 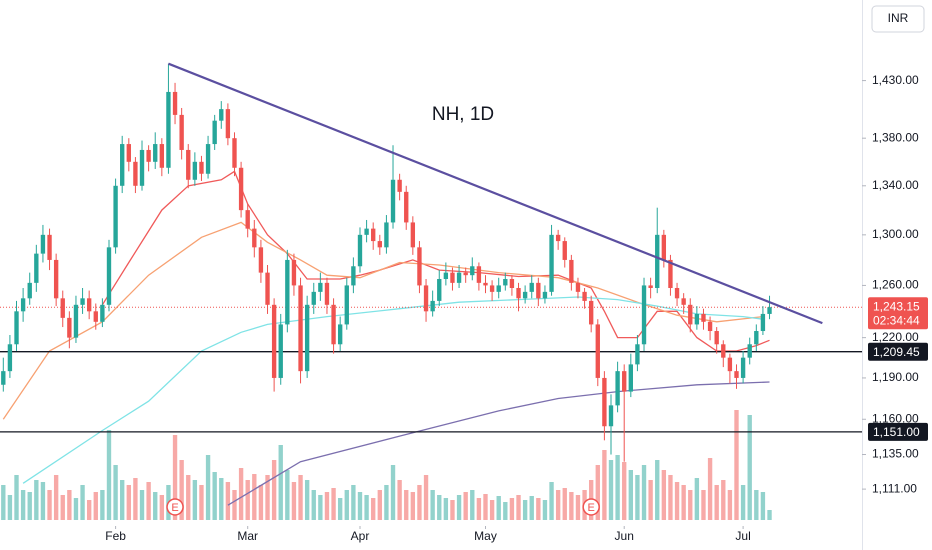 What do you see at coordinates (898, 313) in the screenshot?
I see `last-price-tag` at bounding box center [898, 313].